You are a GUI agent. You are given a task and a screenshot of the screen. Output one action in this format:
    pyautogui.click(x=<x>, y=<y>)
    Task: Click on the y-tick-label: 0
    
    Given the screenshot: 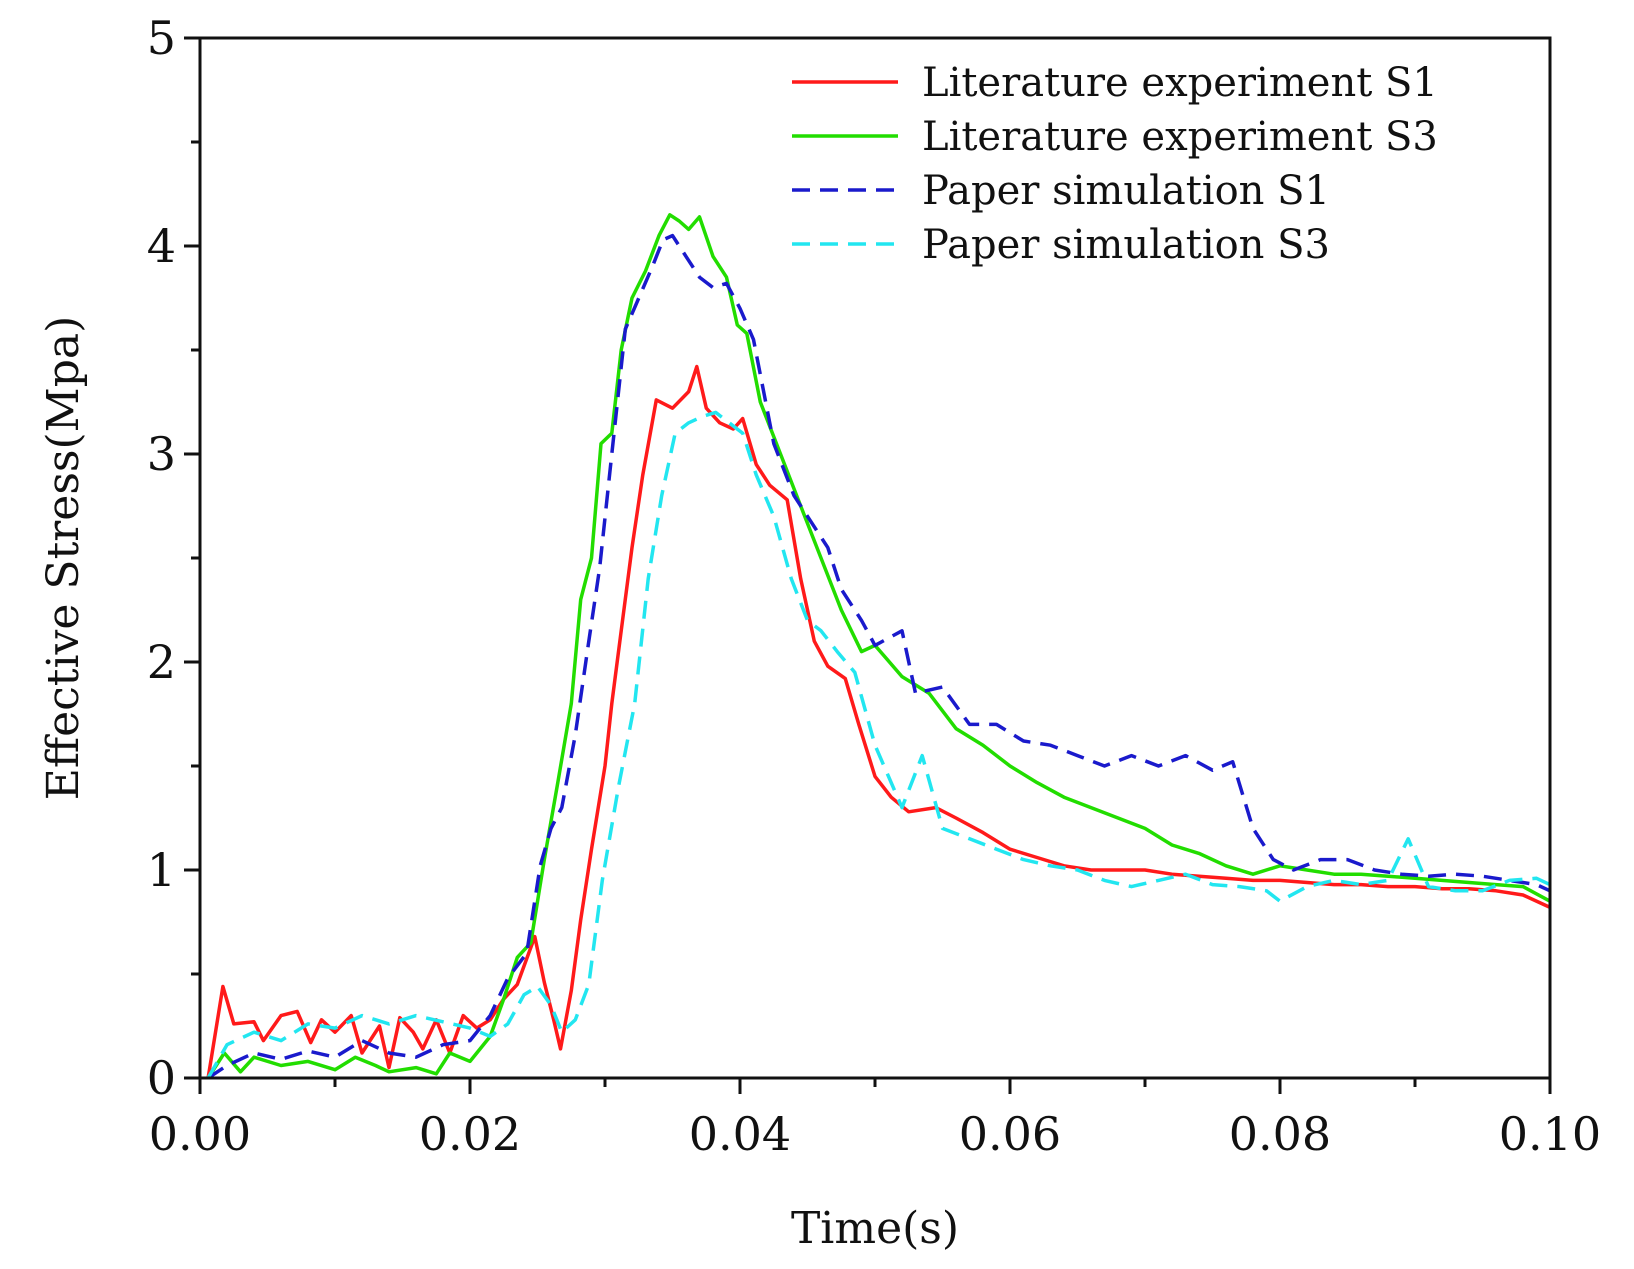 What is the action you would take?
    pyautogui.click(x=161, y=1078)
    